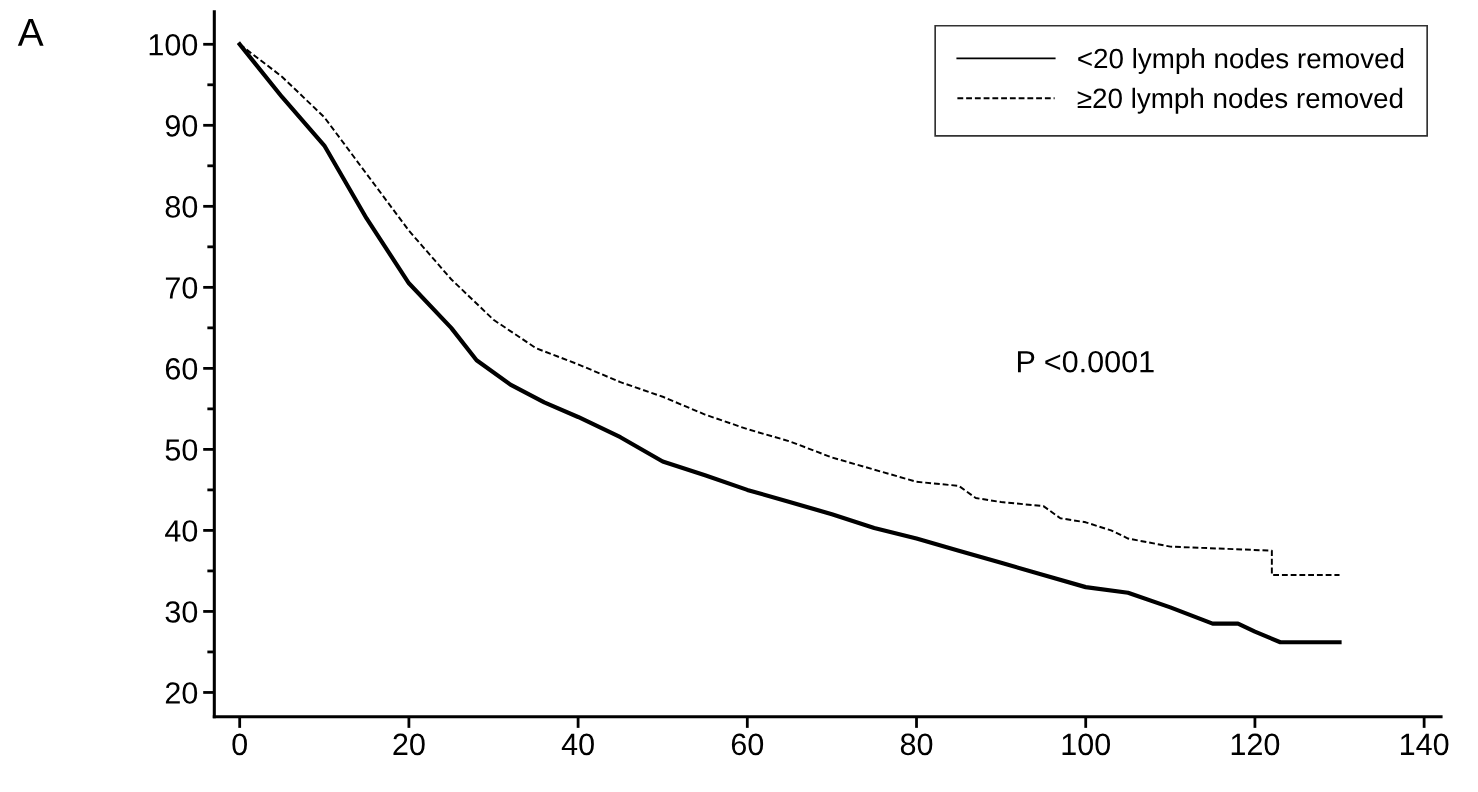  I want to click on x-tick-label: 140, so click(1424, 744).